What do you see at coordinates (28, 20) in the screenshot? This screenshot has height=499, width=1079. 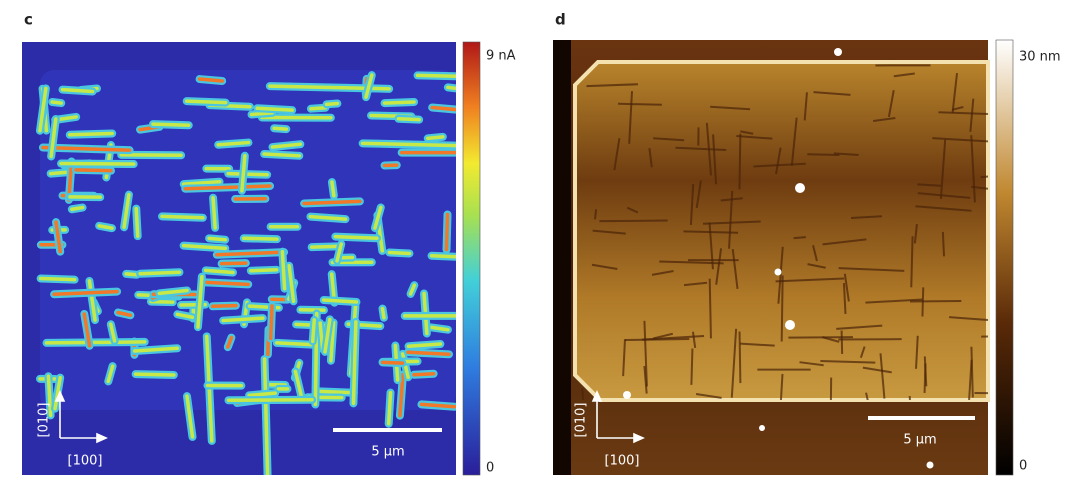 I see `panel-label: c` at bounding box center [28, 20].